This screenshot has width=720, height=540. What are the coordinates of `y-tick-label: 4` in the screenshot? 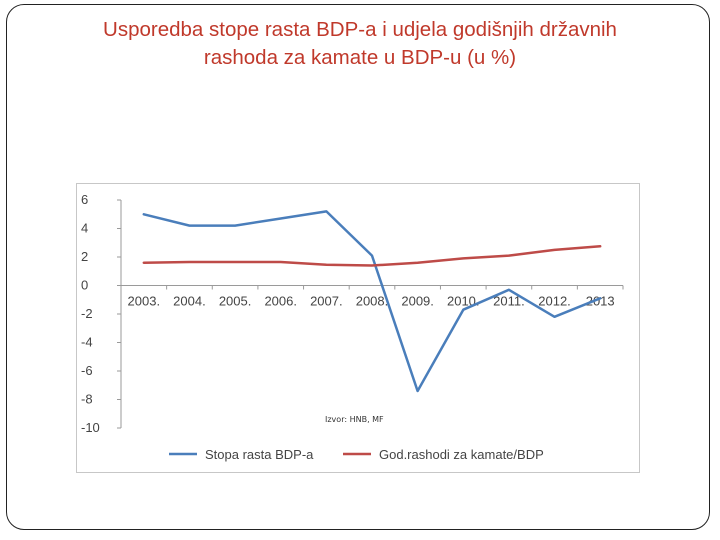 It's located at (84, 228).